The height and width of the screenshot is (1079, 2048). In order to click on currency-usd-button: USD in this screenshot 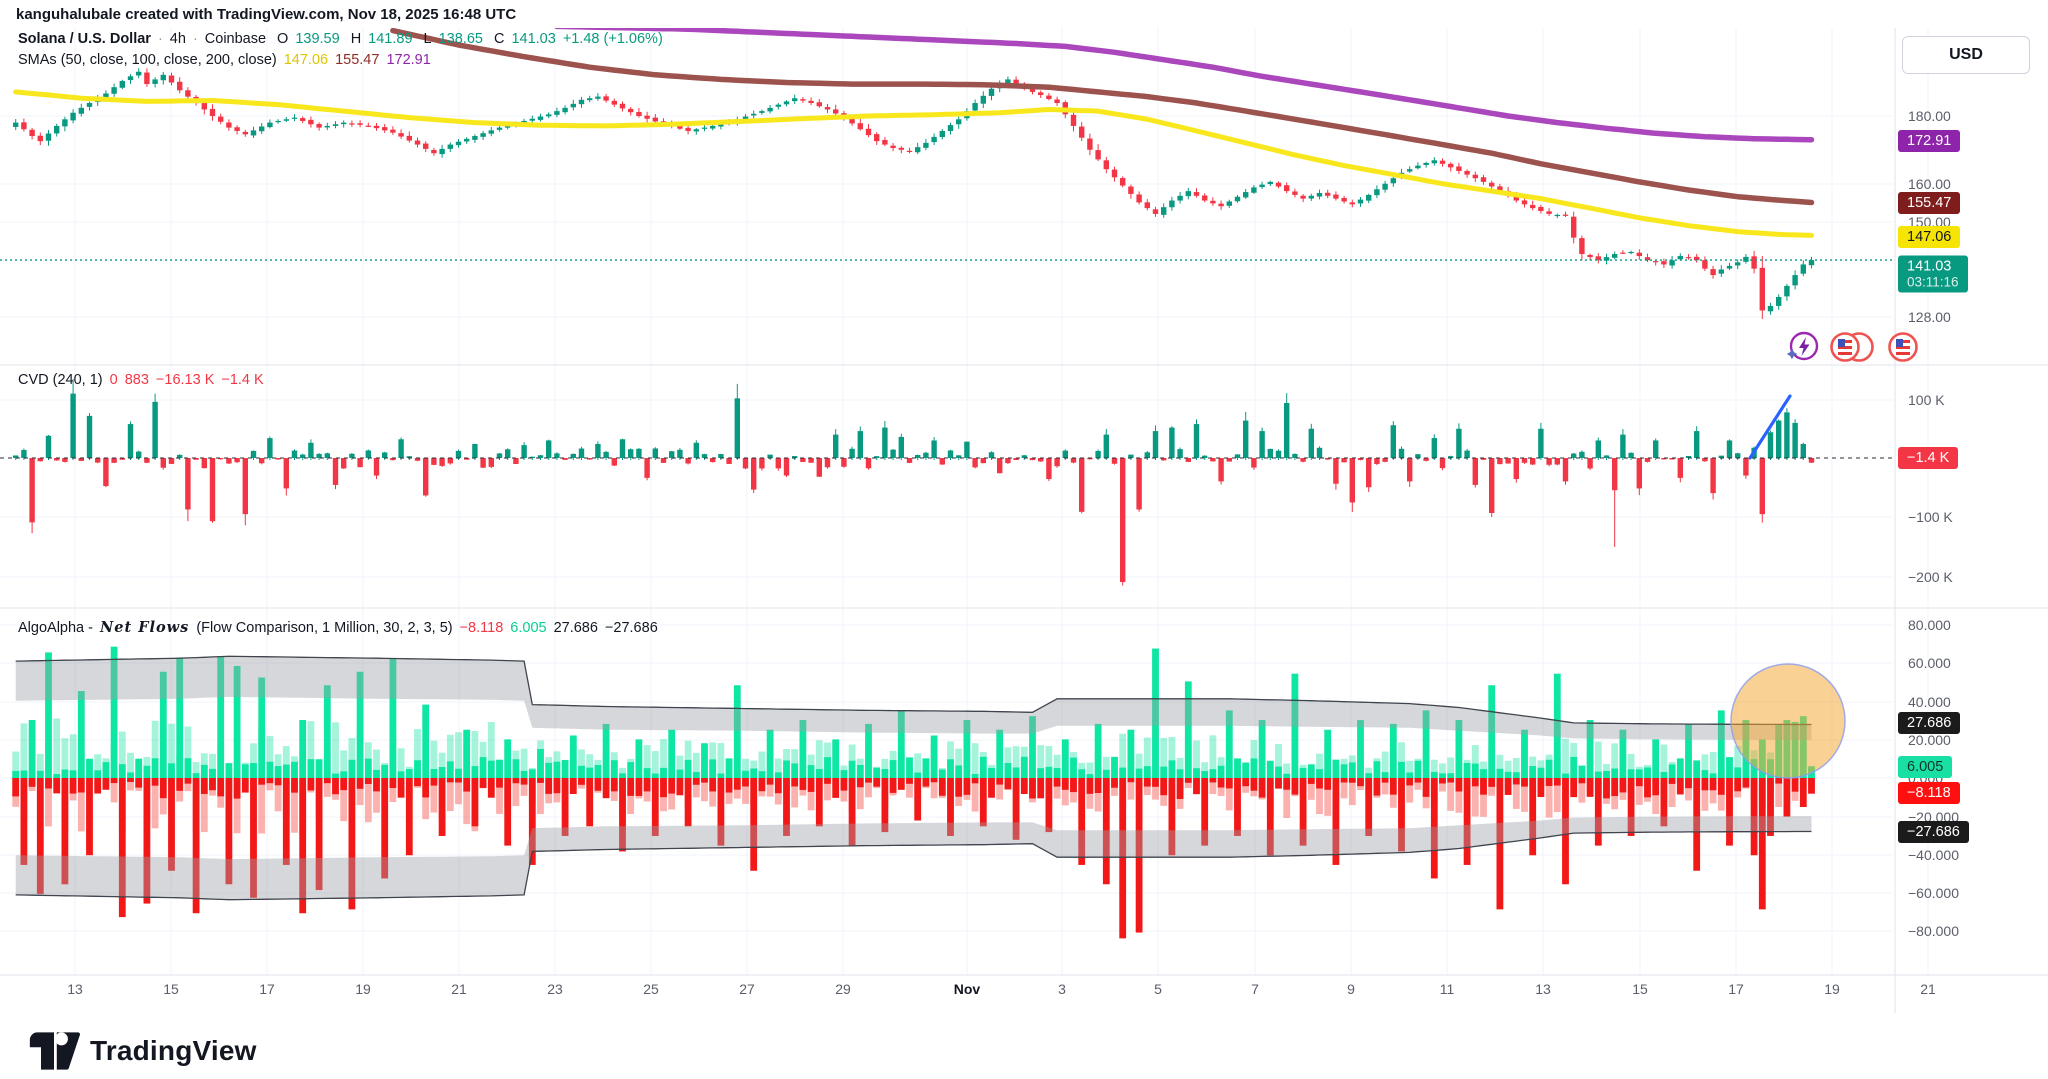, I will do `click(1966, 55)`.